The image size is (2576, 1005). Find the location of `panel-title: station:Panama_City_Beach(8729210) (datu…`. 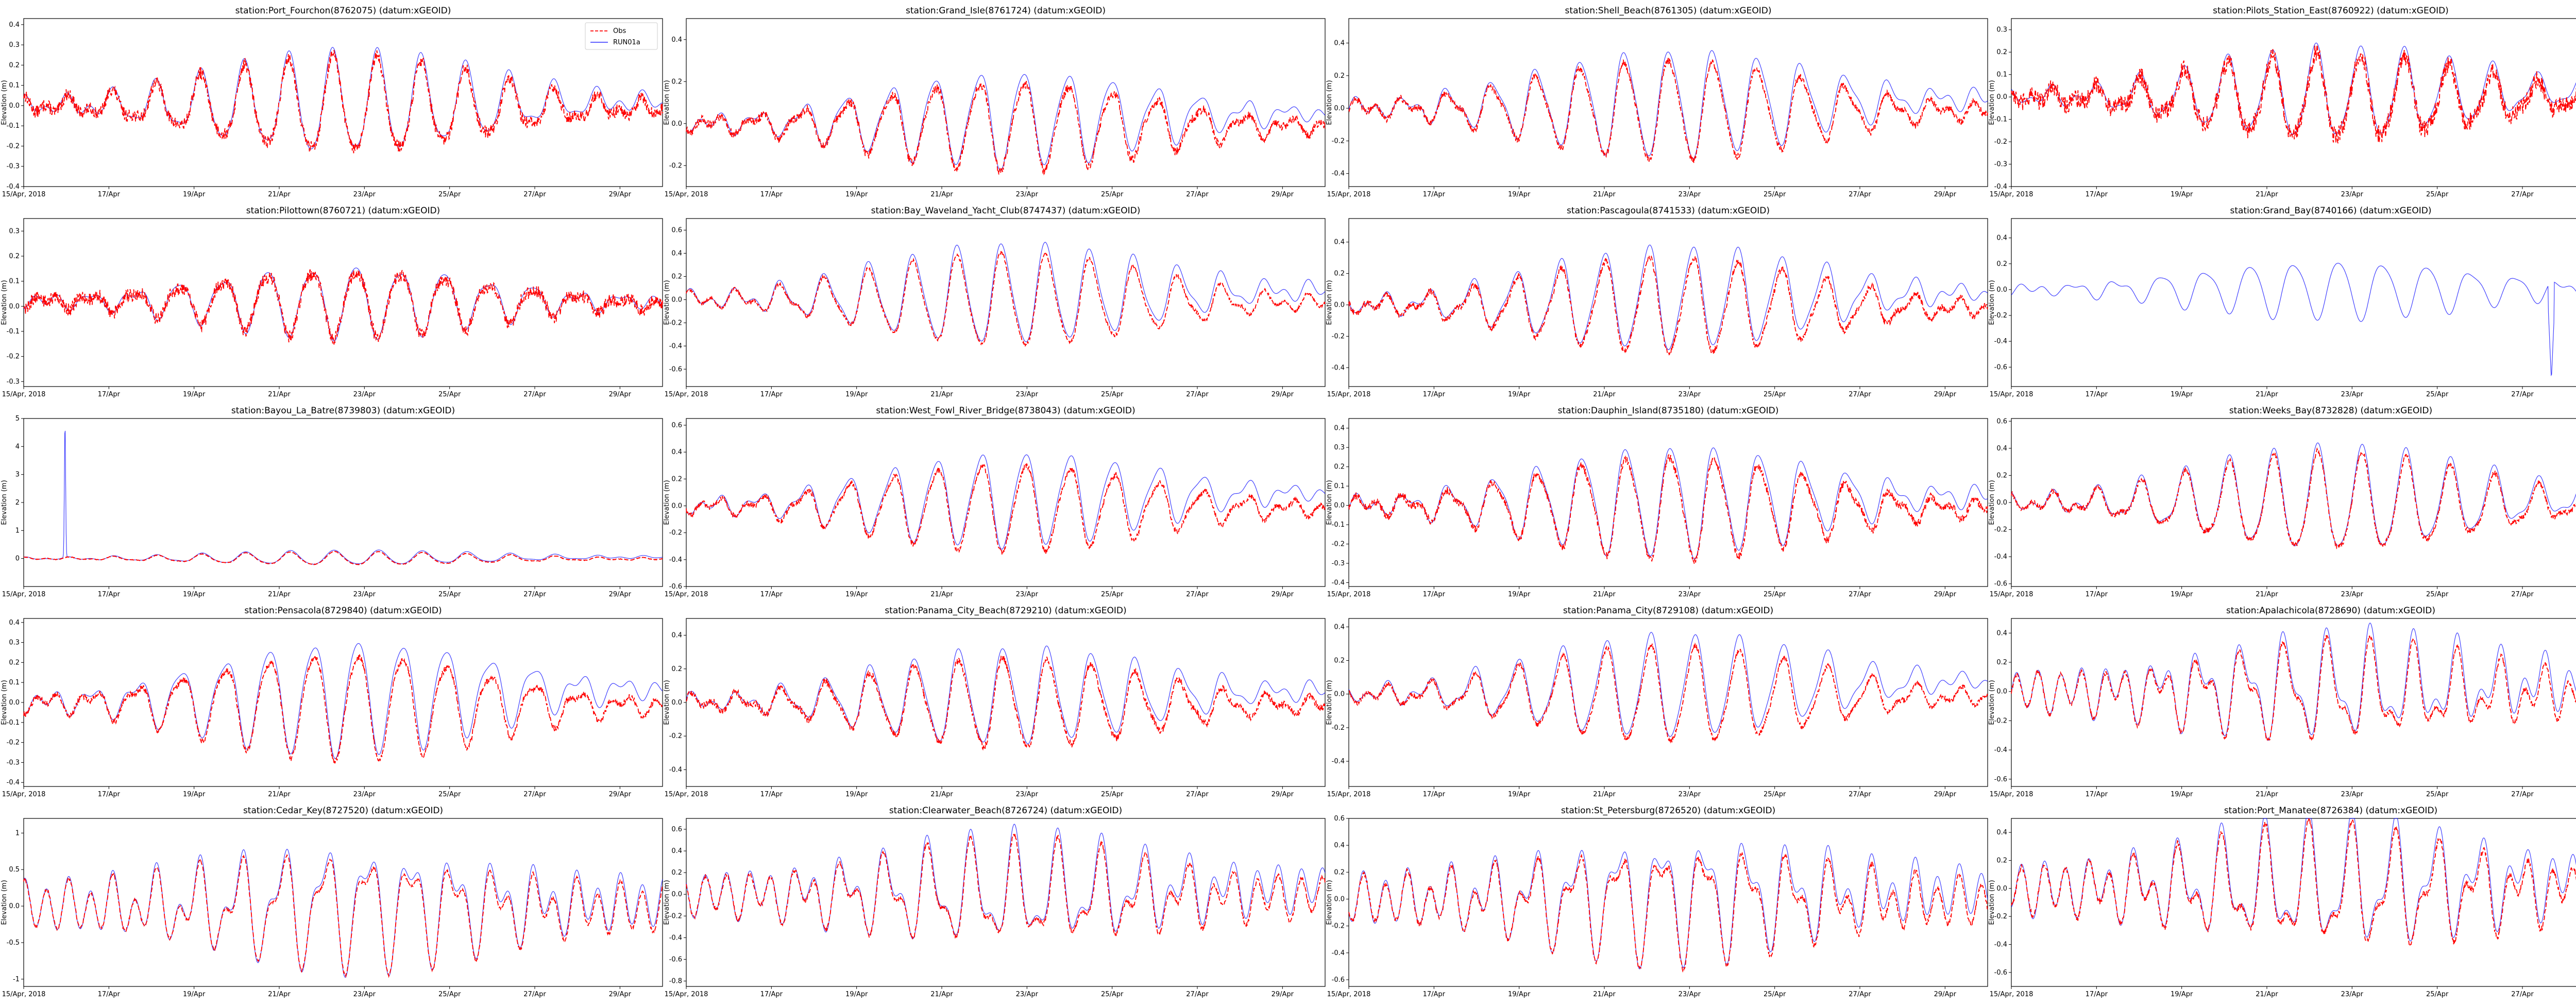

panel-title: station:Panama_City_Beach(8729210) (datu… is located at coordinates (1005, 611).